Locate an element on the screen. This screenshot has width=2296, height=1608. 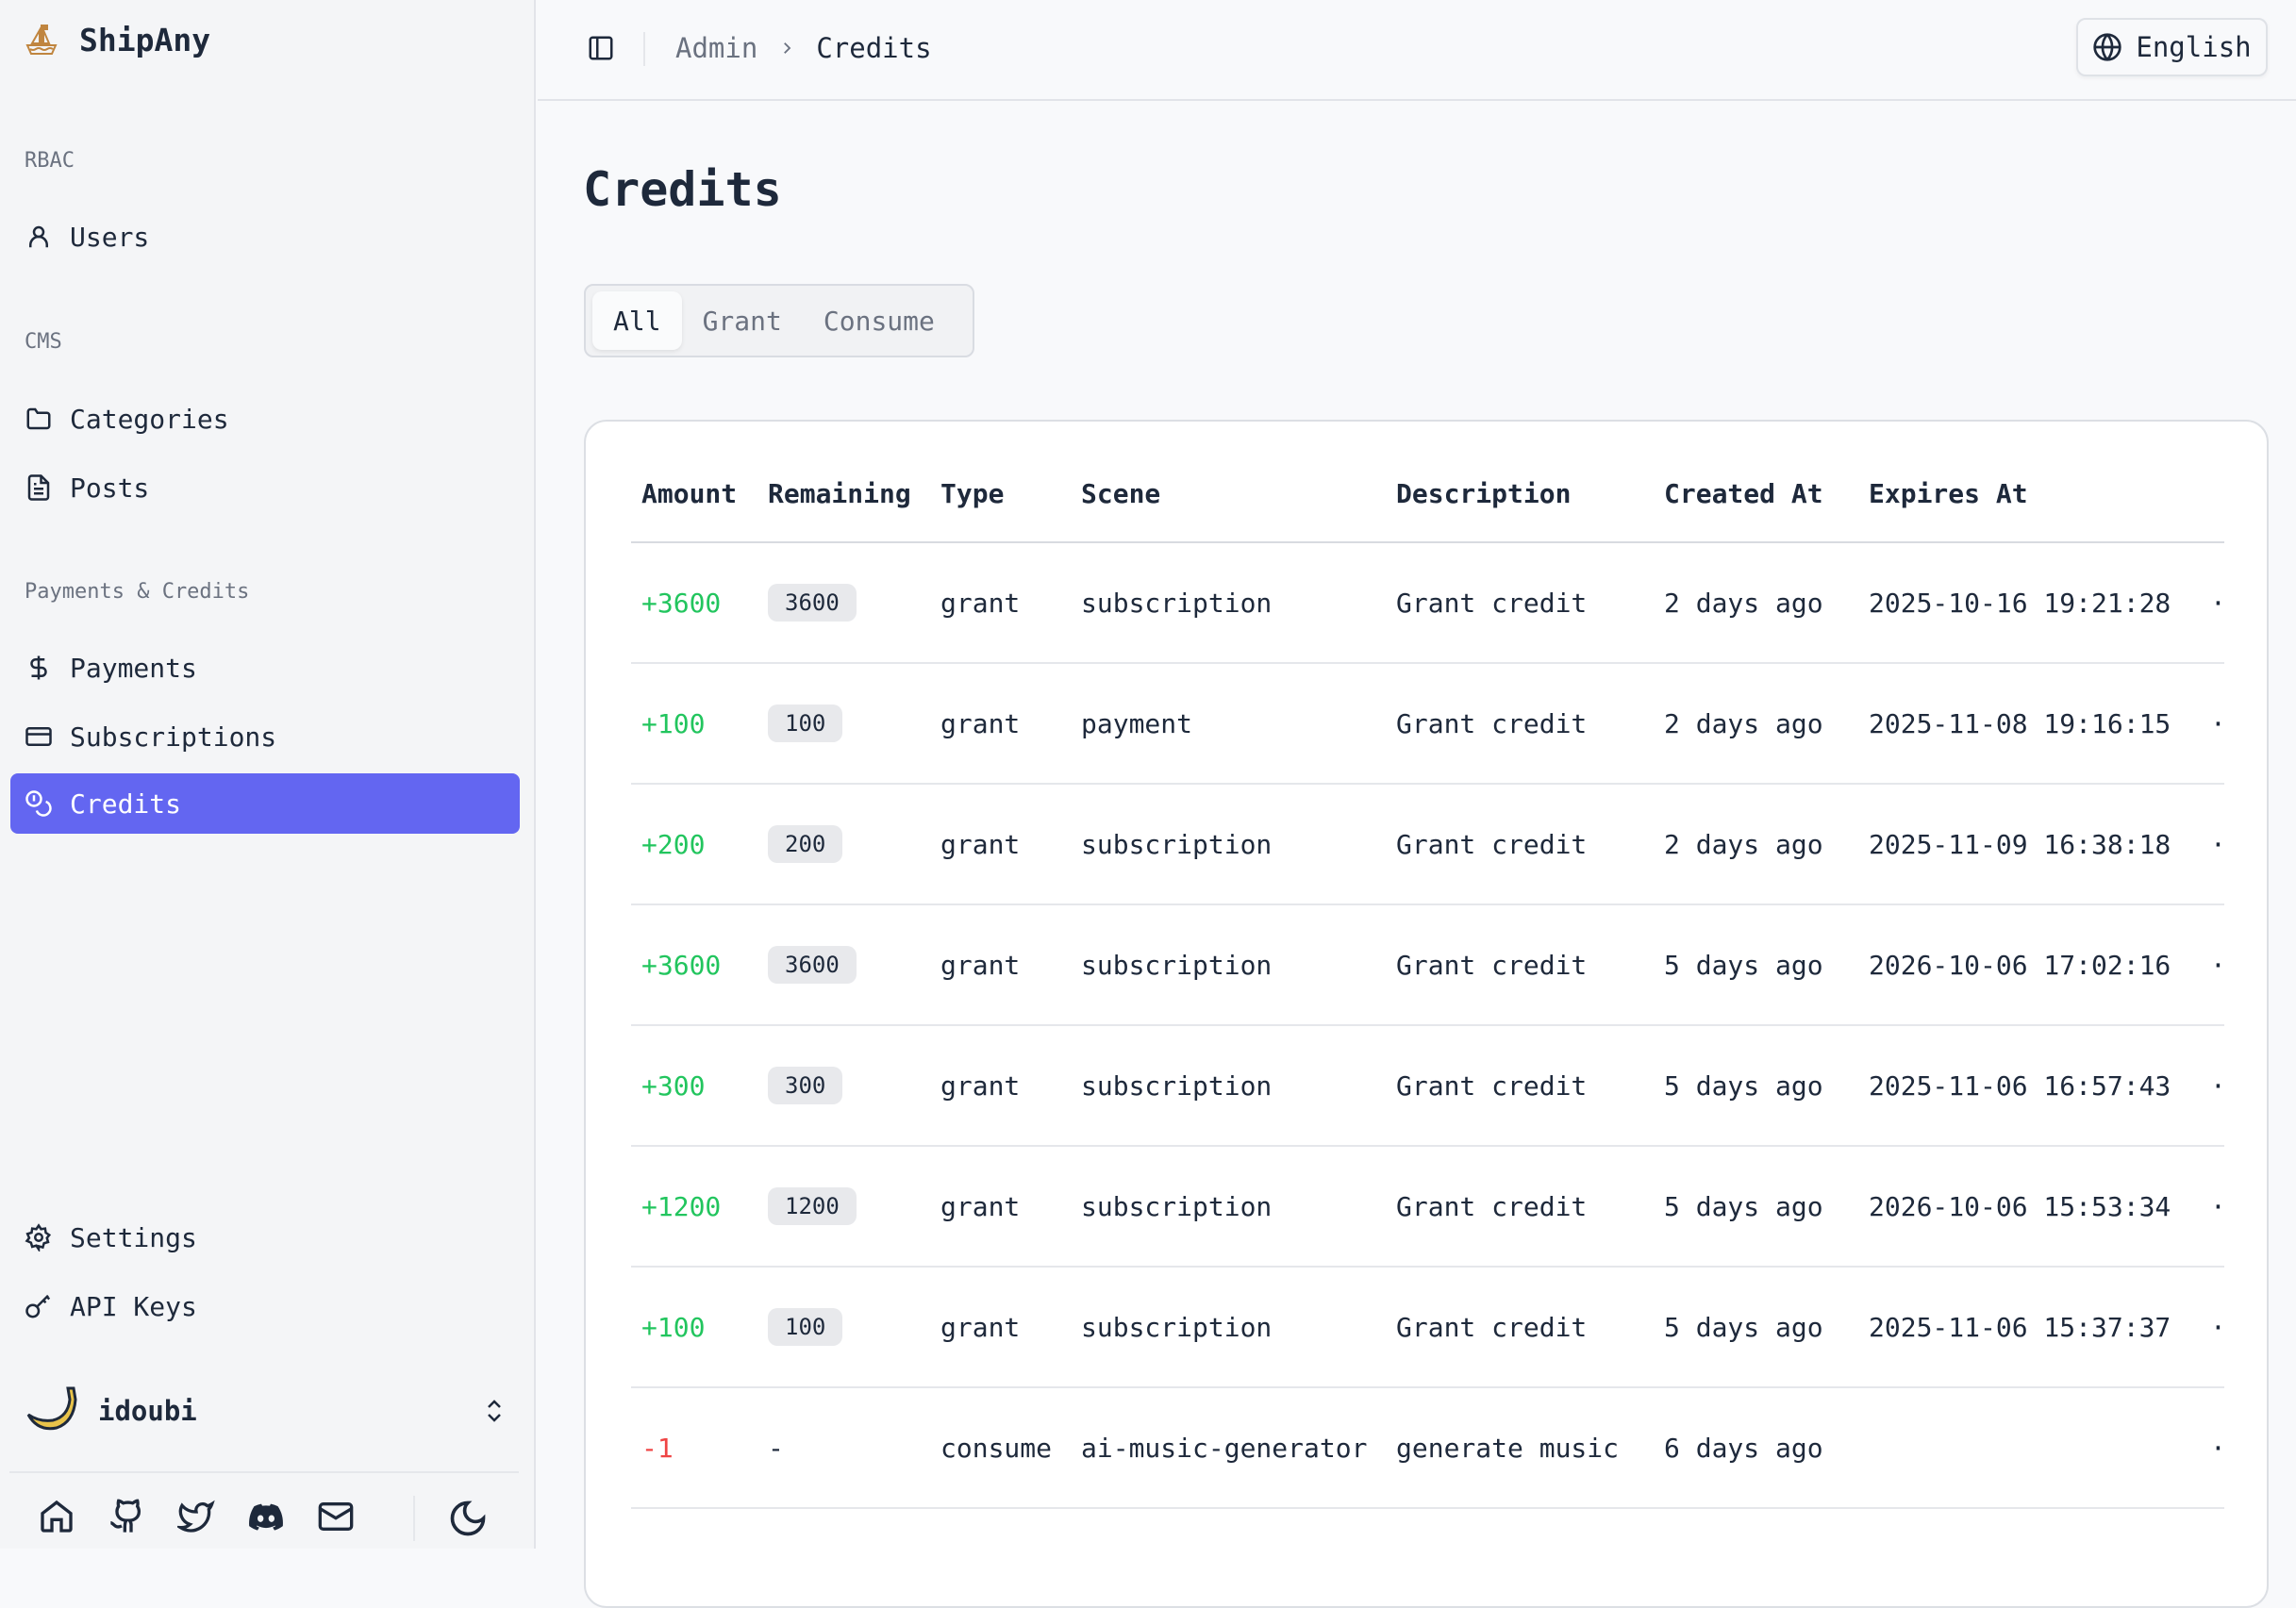
created-at-cell: 6 days ago is located at coordinates (1743, 1448).